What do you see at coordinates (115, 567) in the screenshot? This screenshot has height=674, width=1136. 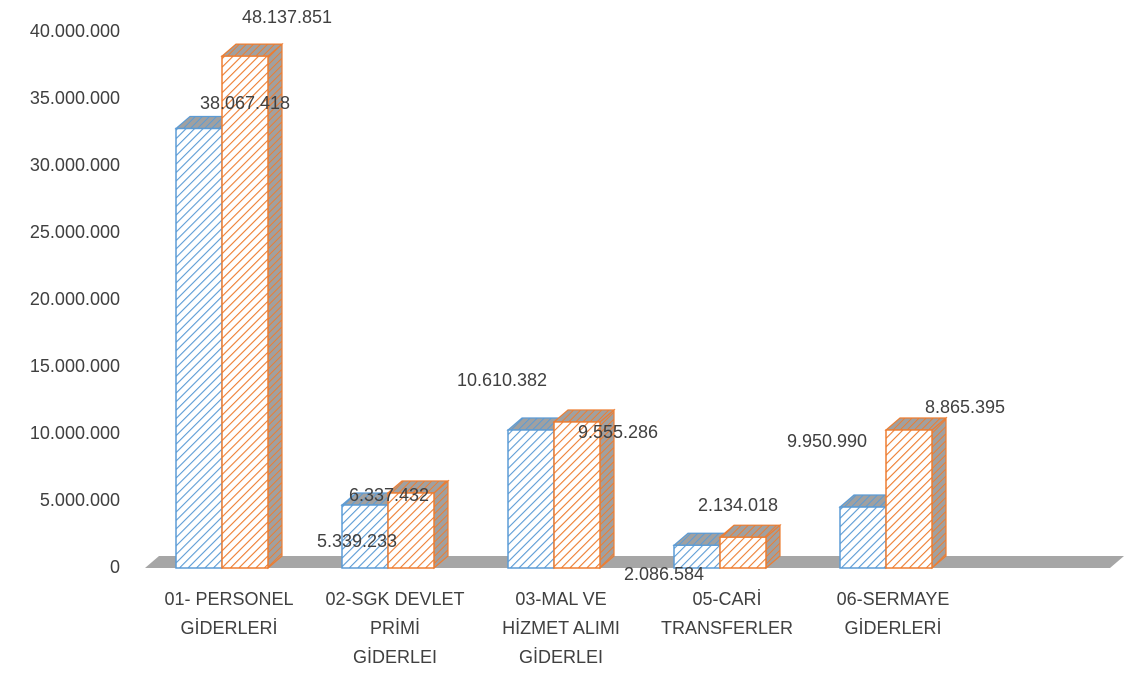 I see `y-tick-label: 0` at bounding box center [115, 567].